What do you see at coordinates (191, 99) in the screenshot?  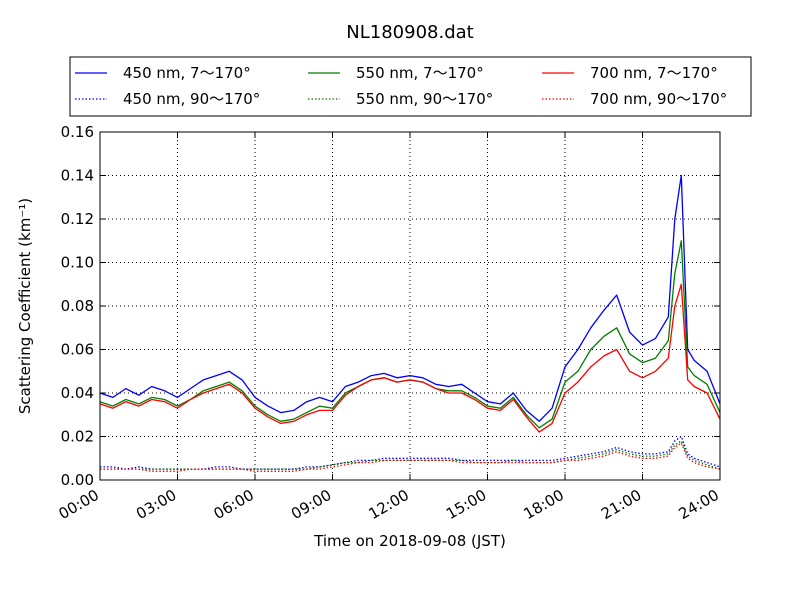 I see `legend-label-3: 450 nm, 90～170°` at bounding box center [191, 99].